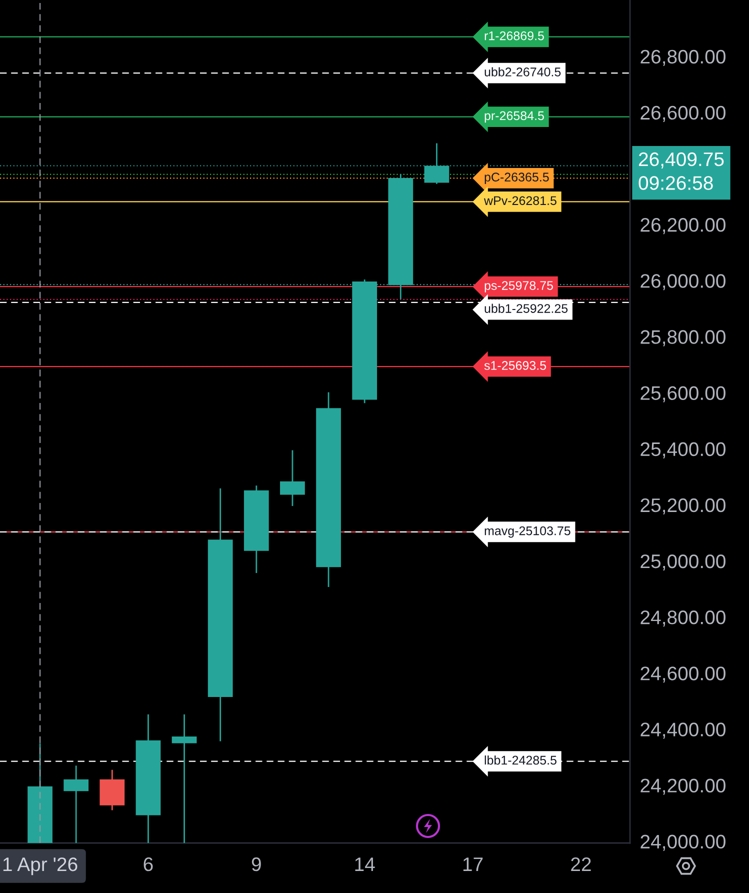 Image resolution: width=749 pixels, height=893 pixels. I want to click on y-tick-label: 26,600.00, so click(683, 114).